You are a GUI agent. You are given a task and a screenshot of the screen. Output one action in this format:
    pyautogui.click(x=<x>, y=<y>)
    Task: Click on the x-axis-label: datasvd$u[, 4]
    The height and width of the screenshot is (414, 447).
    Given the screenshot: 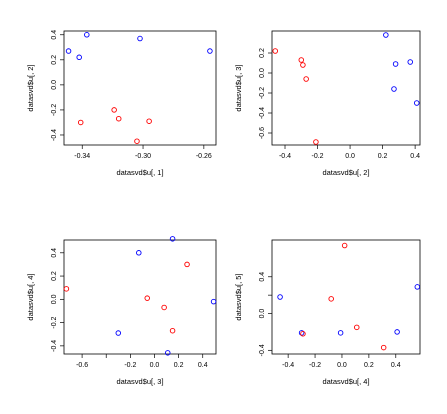 What is the action you would take?
    pyautogui.click(x=345, y=381)
    